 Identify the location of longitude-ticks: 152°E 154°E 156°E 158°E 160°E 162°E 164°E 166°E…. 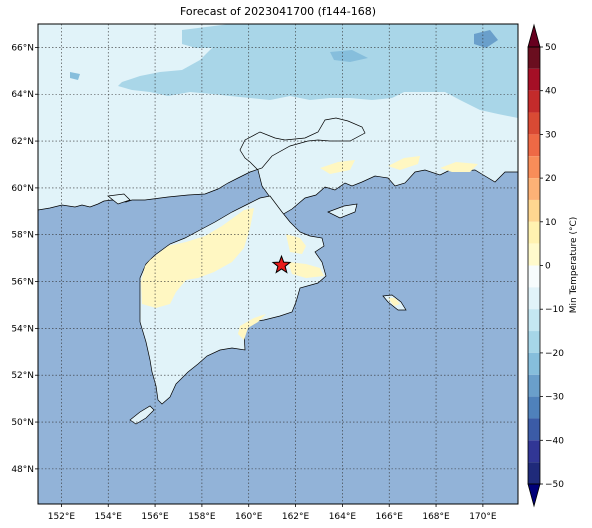
(272, 513).